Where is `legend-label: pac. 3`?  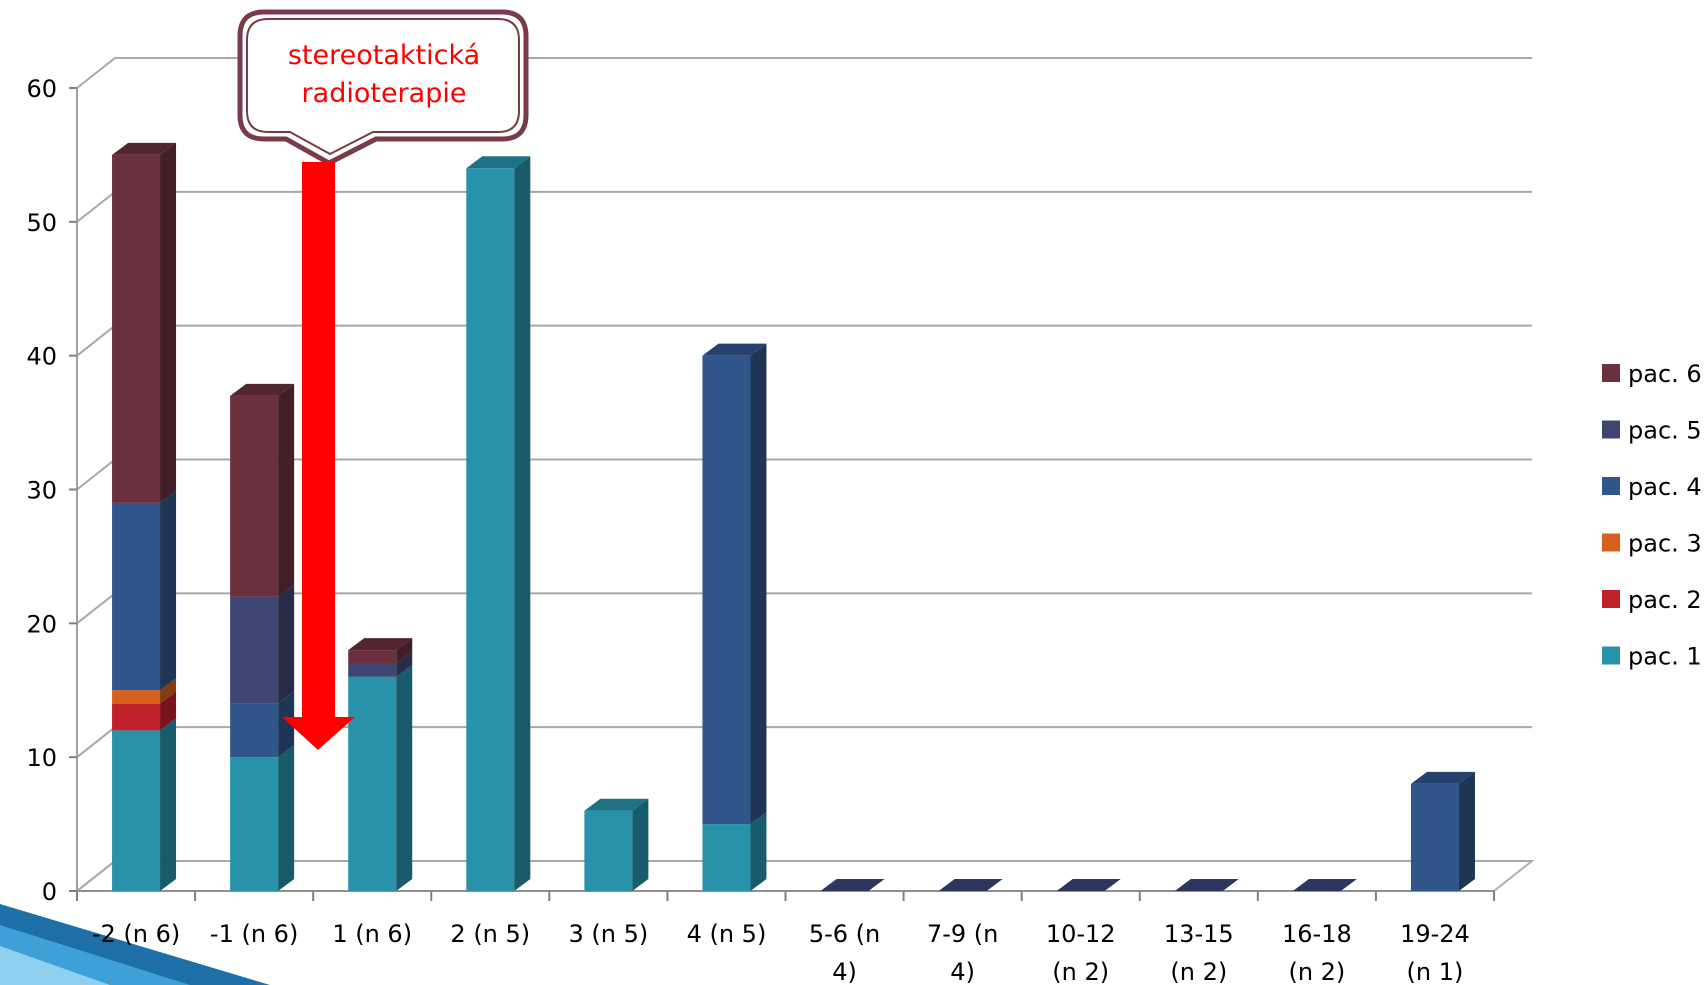 legend-label: pac. 3 is located at coordinates (1665, 544).